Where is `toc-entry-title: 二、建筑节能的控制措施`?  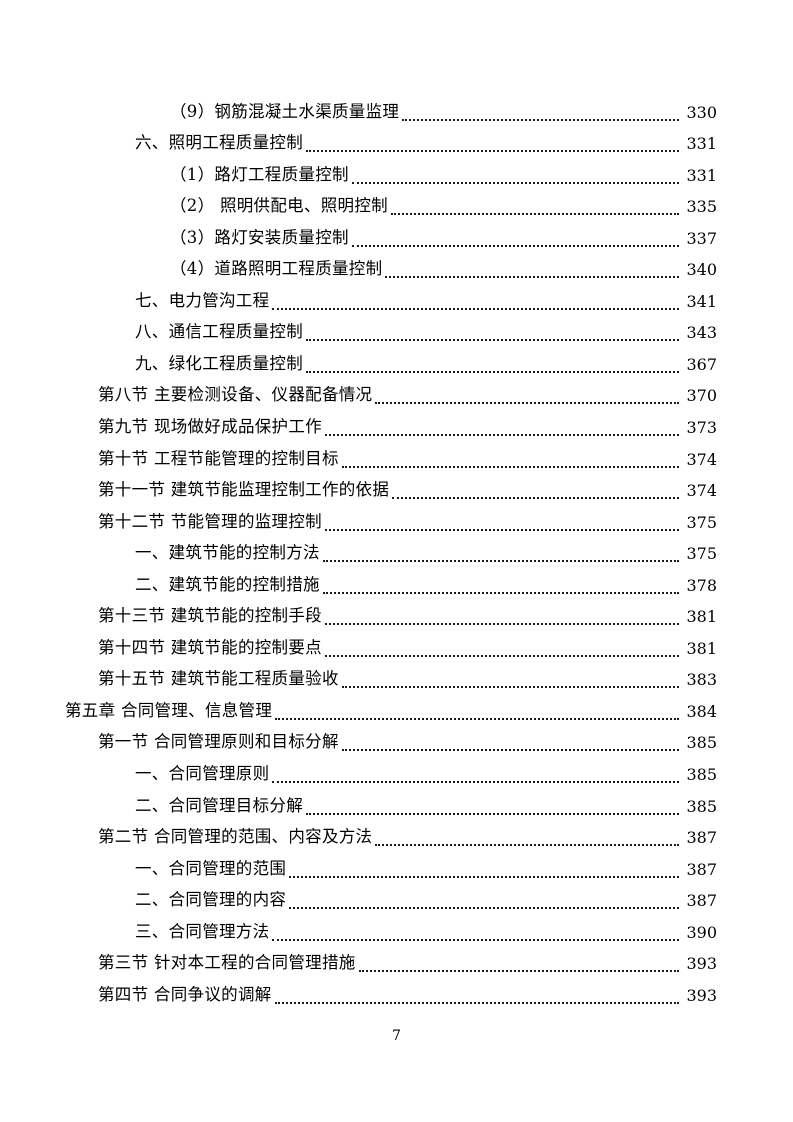
toc-entry-title: 二、建筑节能的控制措施 is located at coordinates (227, 584).